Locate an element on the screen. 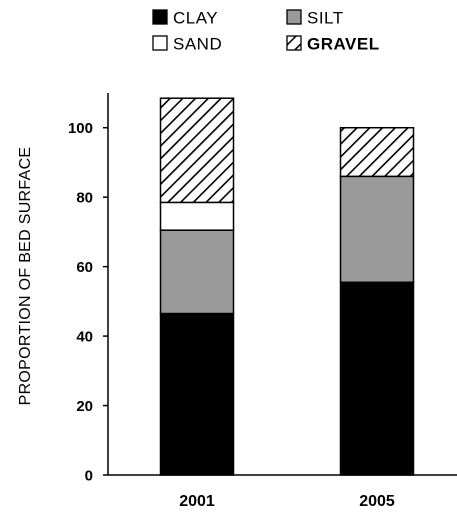  bar-segment-silt-2005 is located at coordinates (377, 229).